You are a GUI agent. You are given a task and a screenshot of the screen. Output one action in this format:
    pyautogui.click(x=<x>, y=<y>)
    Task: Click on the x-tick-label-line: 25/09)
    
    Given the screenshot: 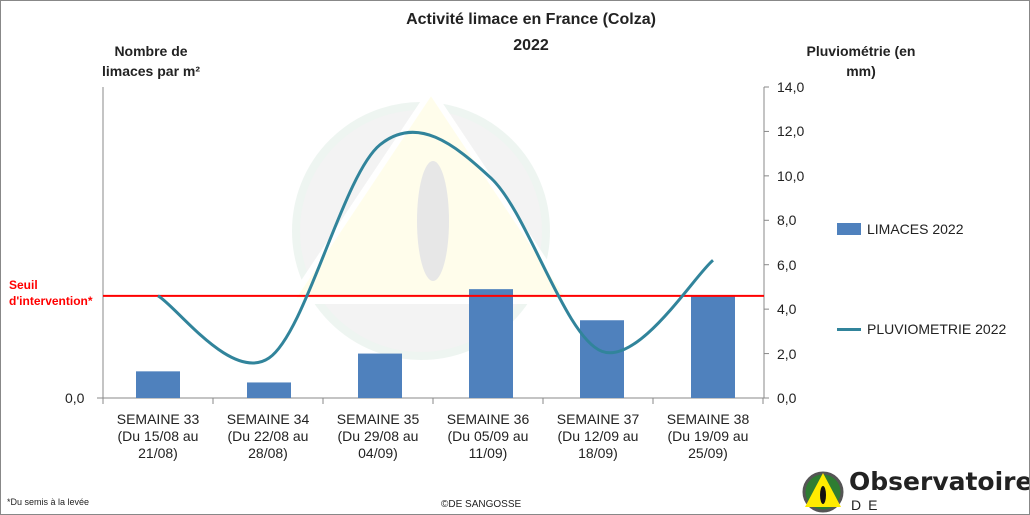 What is the action you would take?
    pyautogui.click(x=708, y=453)
    